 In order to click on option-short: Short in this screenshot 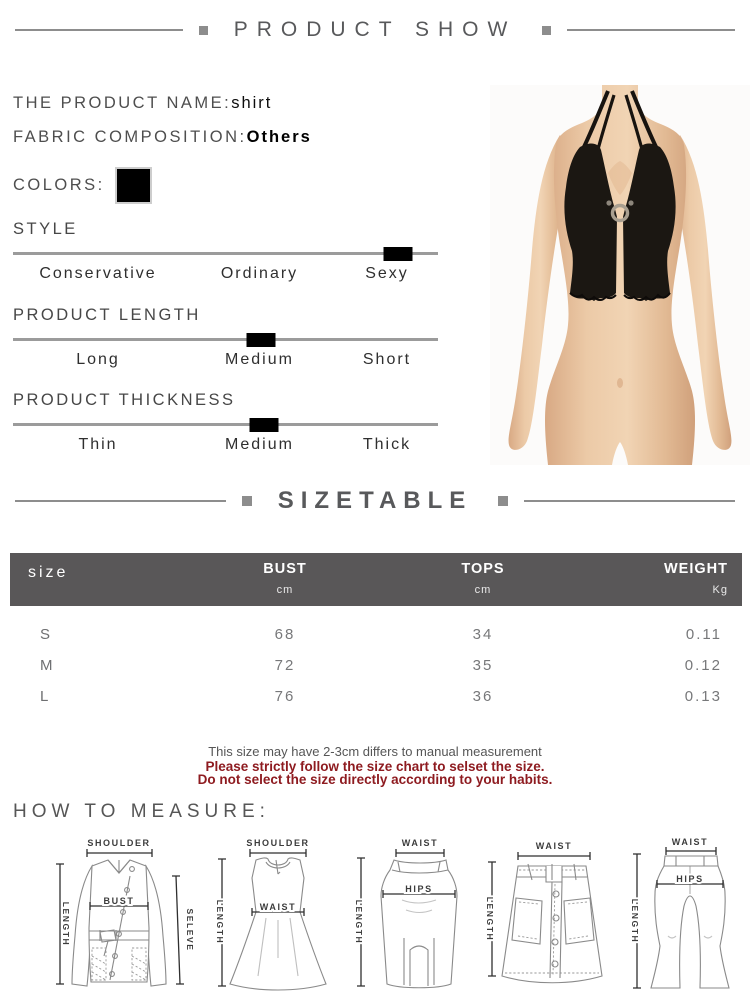, I will do `click(387, 359)`.